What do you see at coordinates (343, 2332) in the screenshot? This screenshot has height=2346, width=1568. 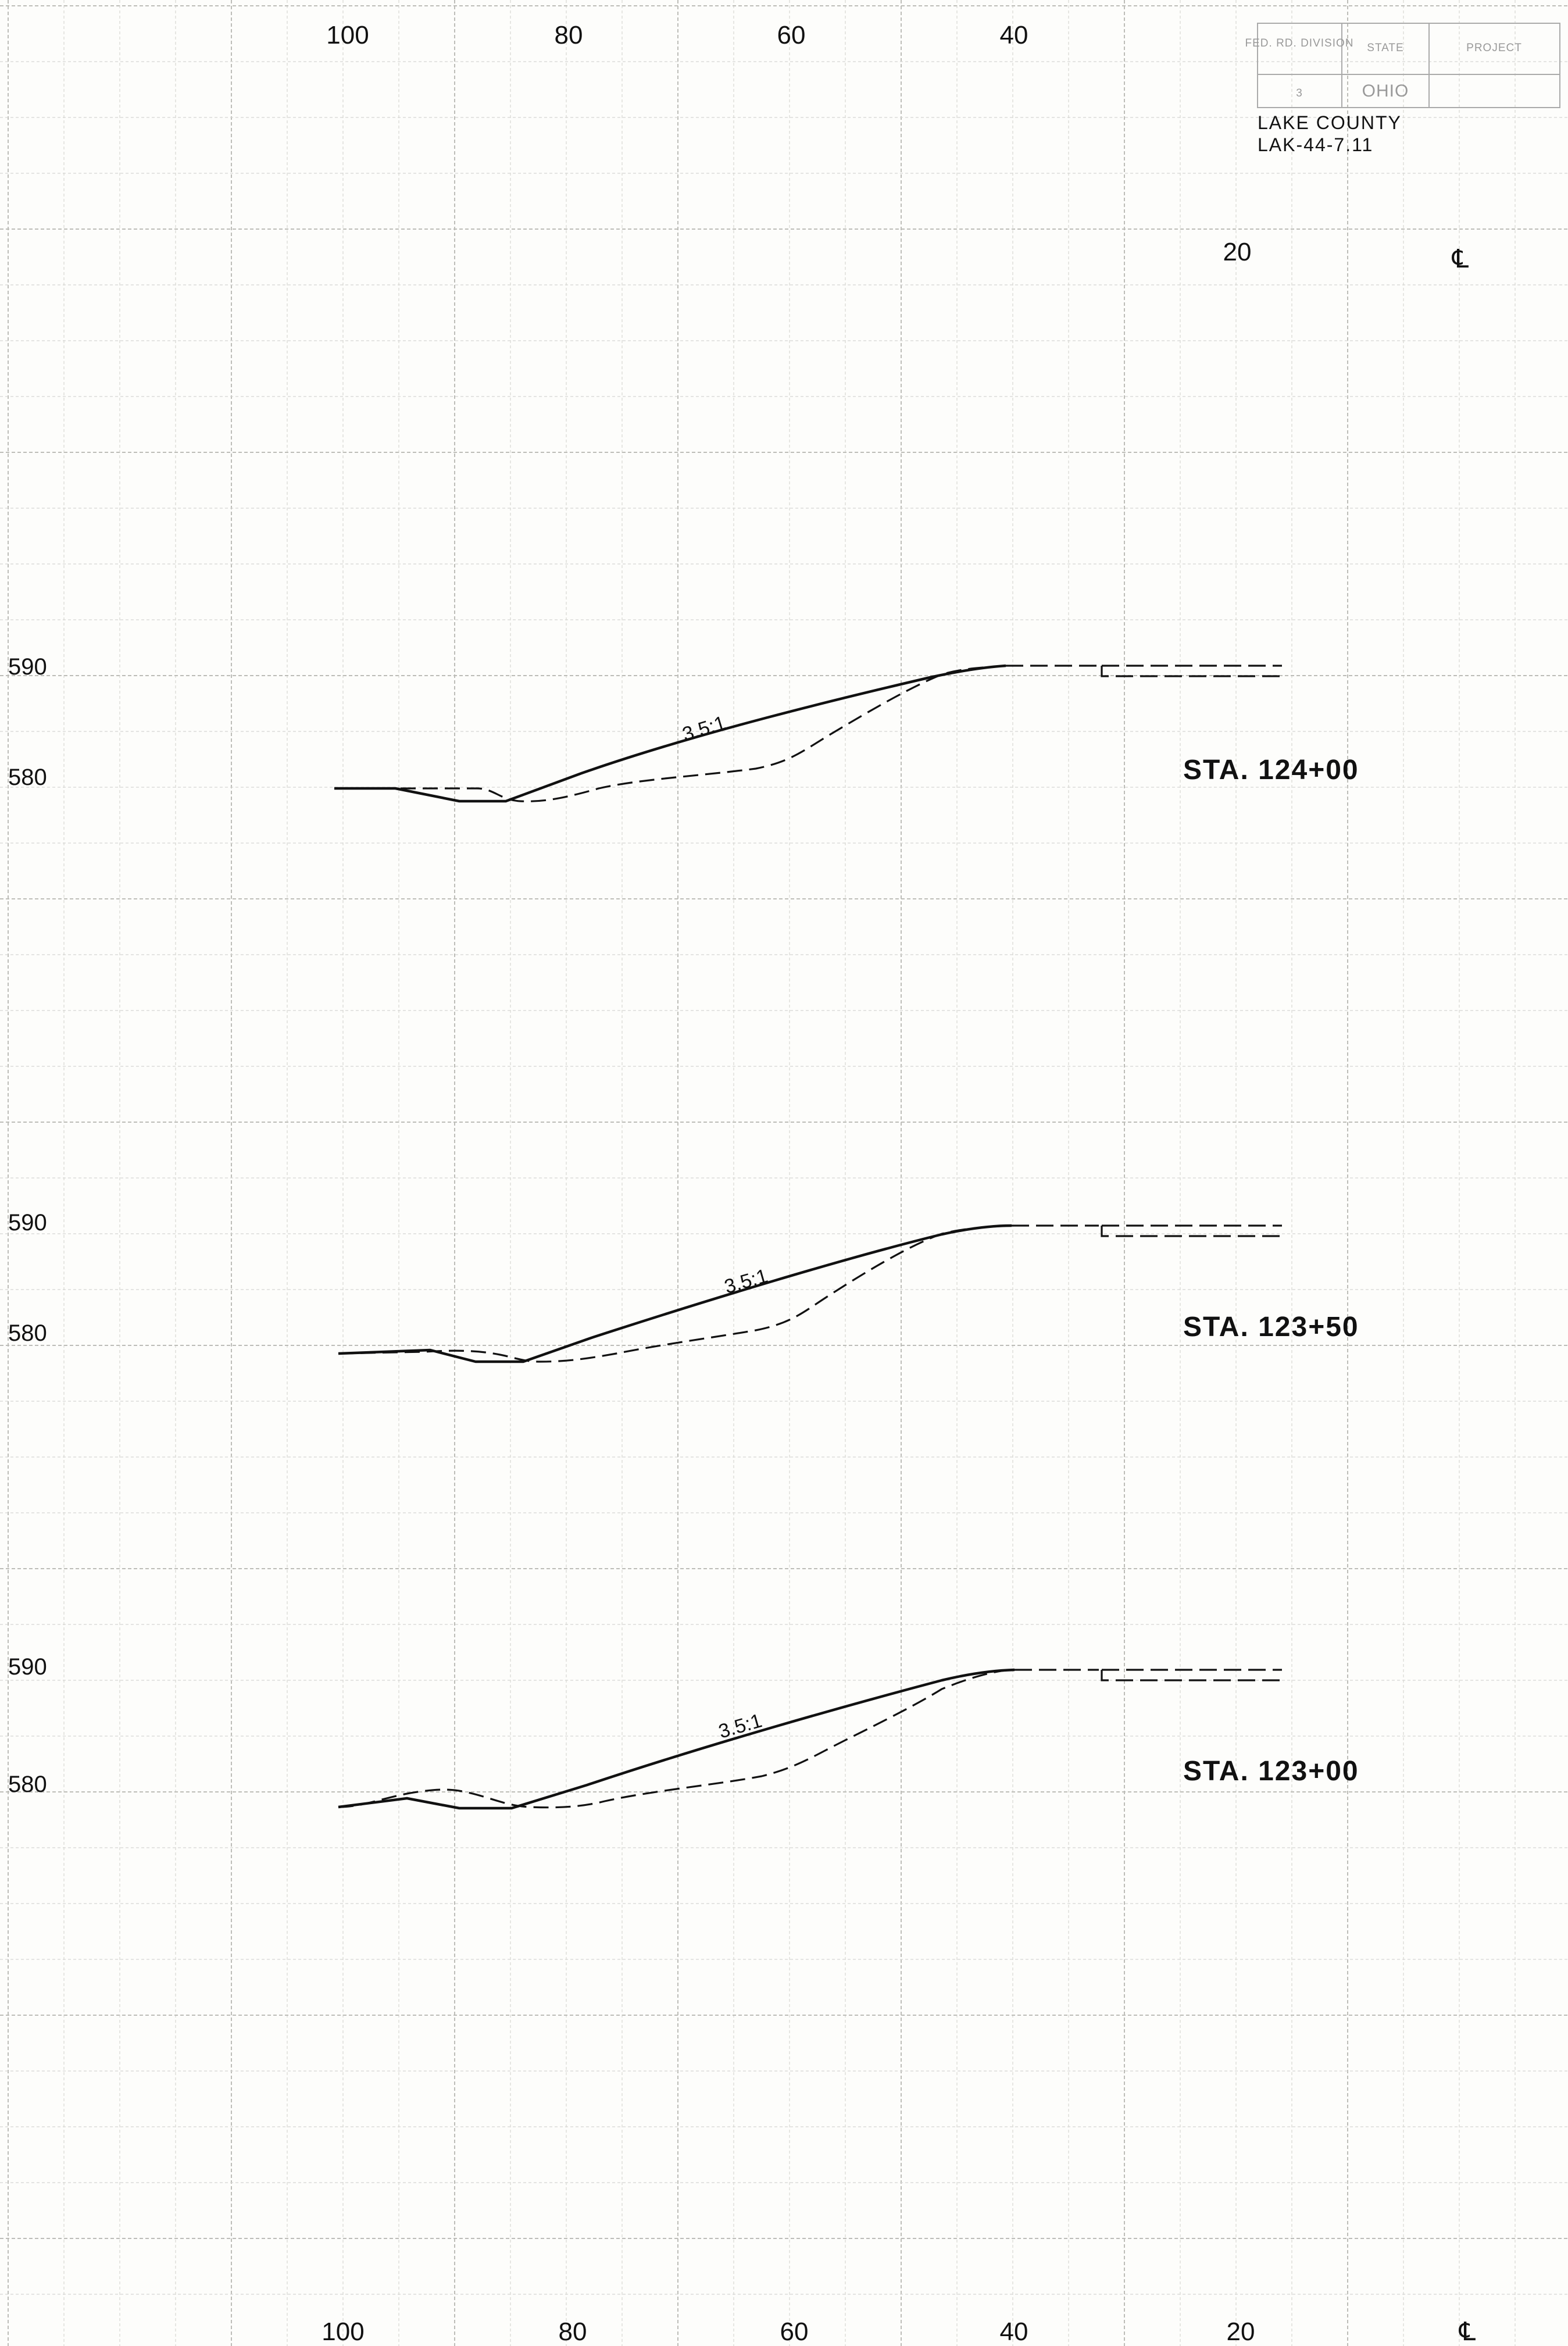 I see `bottom-axis-label-100: 100` at bounding box center [343, 2332].